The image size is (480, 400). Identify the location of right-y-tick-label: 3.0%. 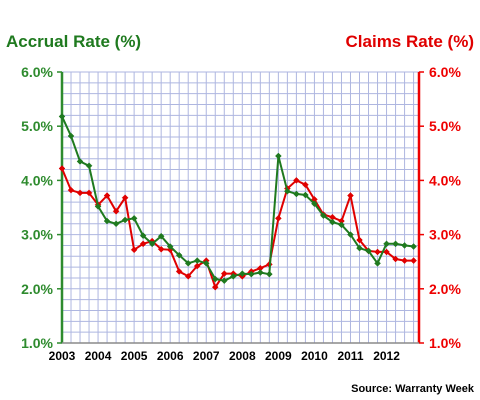
(445, 235).